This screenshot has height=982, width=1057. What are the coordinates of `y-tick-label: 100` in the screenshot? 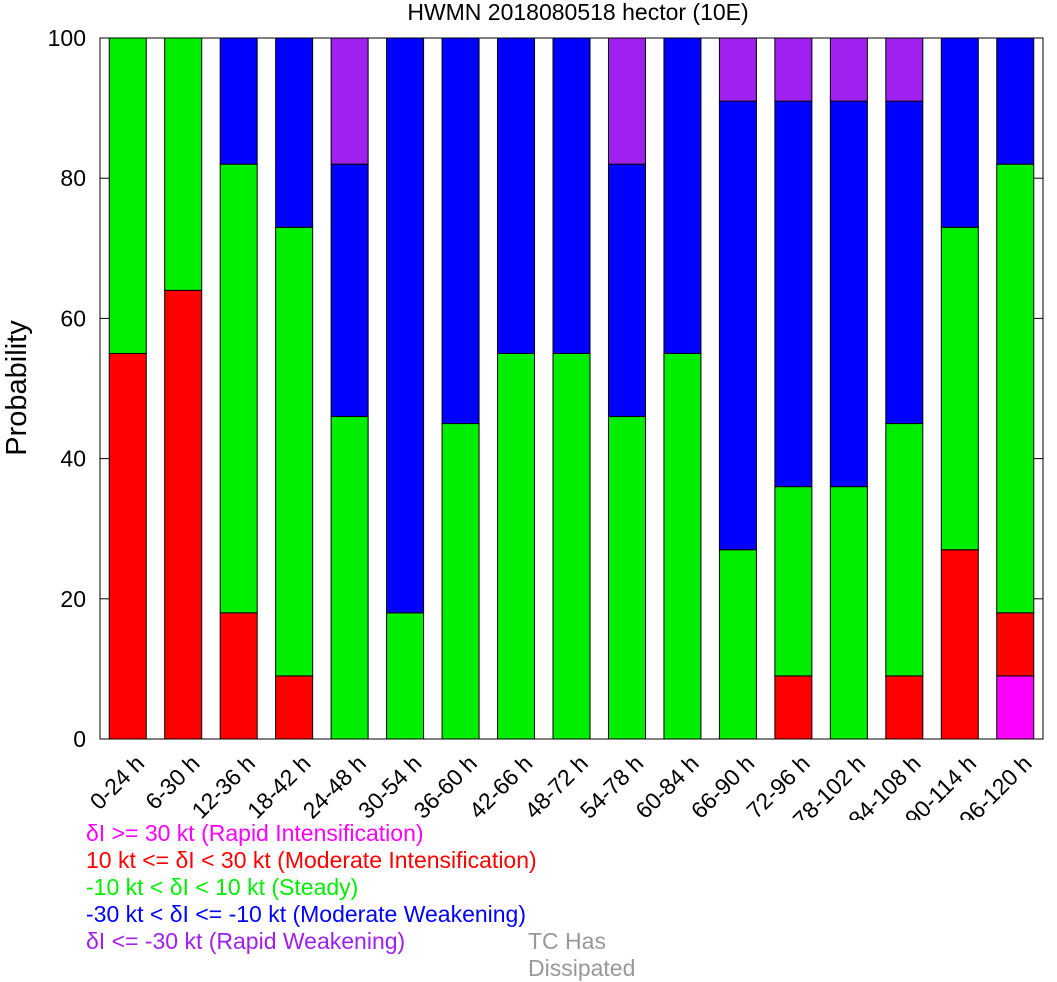 It's located at (67, 38).